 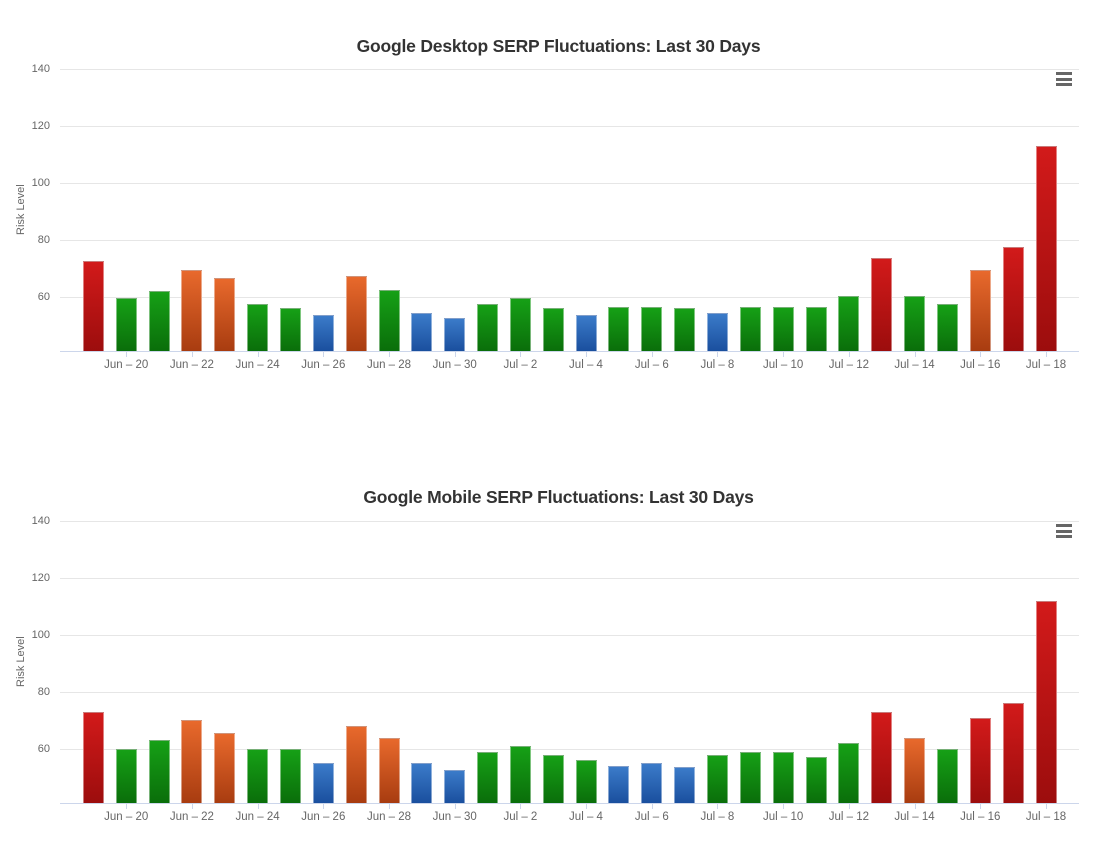 What do you see at coordinates (191, 817) in the screenshot?
I see `x-axis-label: Jun – 22` at bounding box center [191, 817].